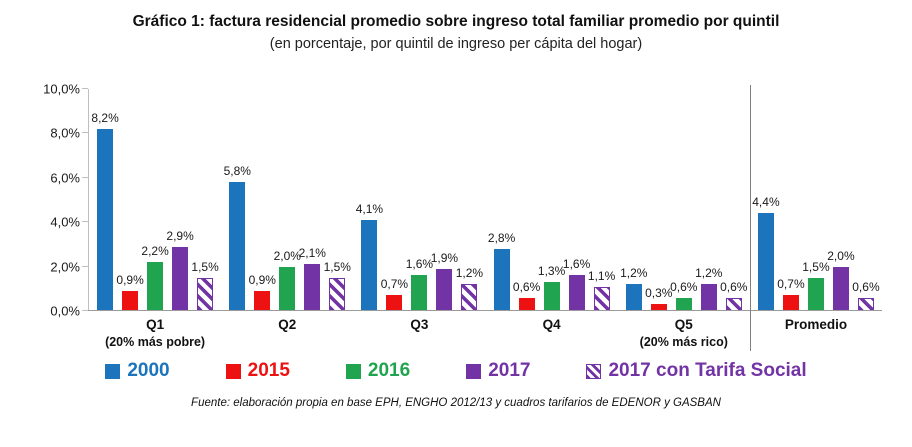 Image resolution: width=912 pixels, height=447 pixels. I want to click on category-label: Q2, so click(287, 324).